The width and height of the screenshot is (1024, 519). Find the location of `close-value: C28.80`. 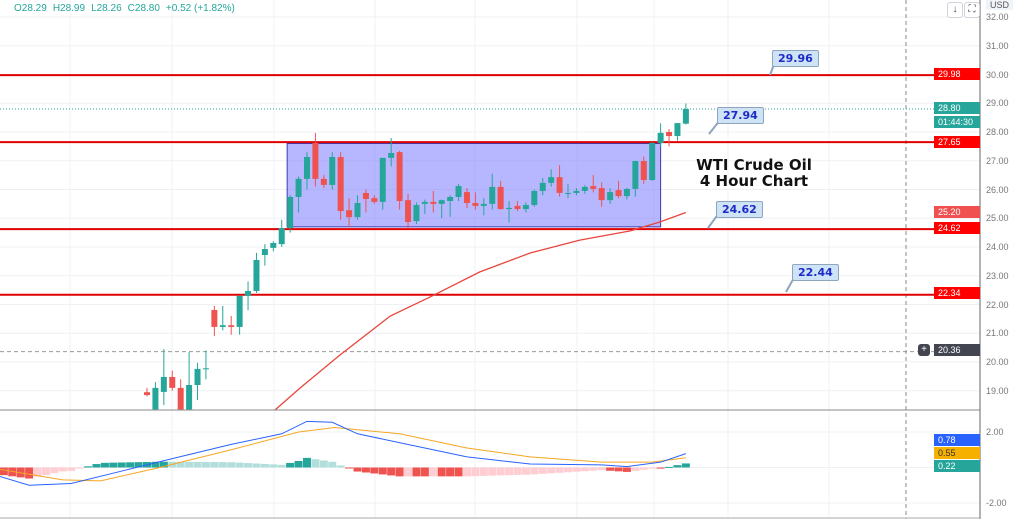

close-value: C28.80 is located at coordinates (143, 8).